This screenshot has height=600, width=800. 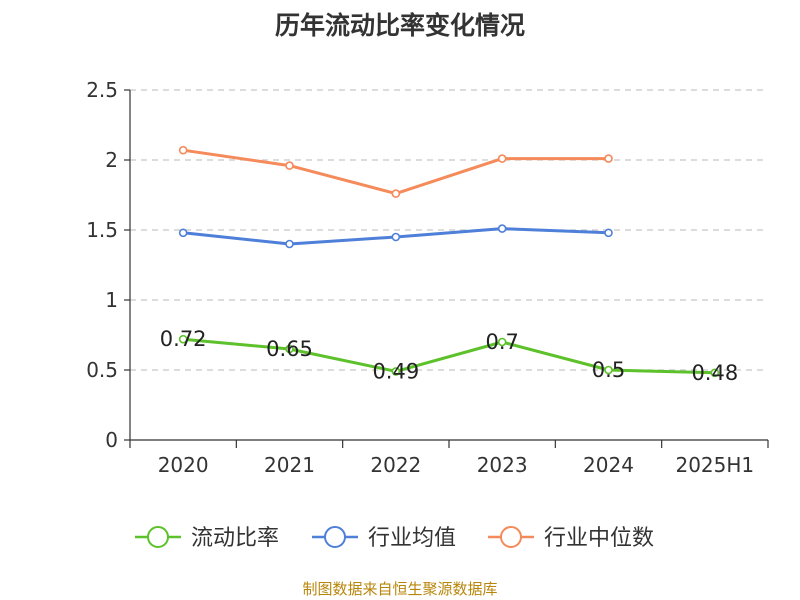 I want to click on x-tick-label: 2025H1, so click(x=714, y=465).